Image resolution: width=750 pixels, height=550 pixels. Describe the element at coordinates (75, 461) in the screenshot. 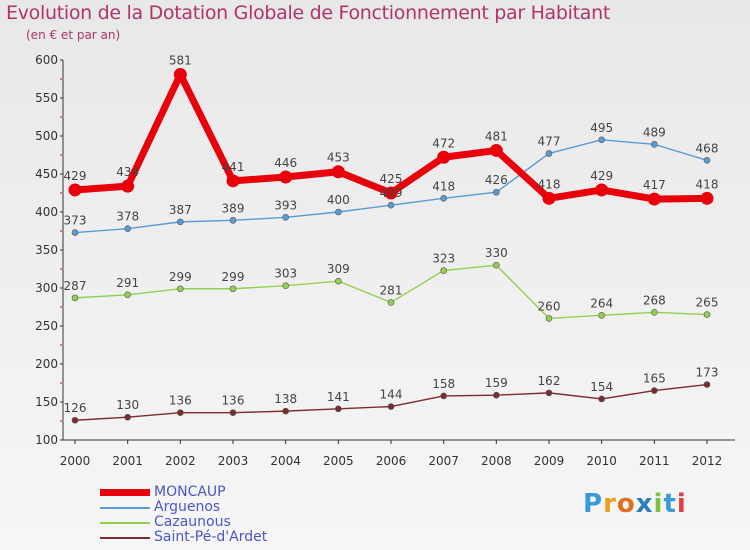

I see `x-tick-label: 2000` at that location.